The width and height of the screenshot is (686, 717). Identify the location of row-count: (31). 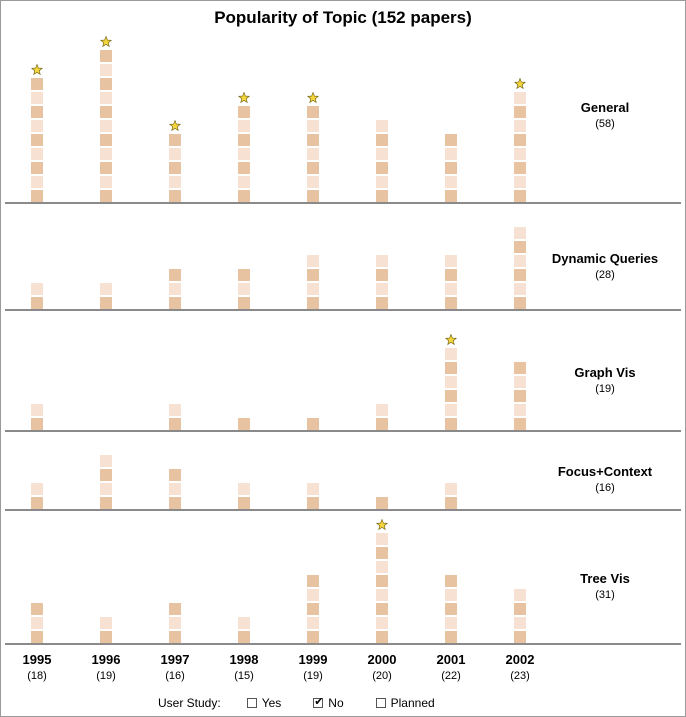
(605, 595).